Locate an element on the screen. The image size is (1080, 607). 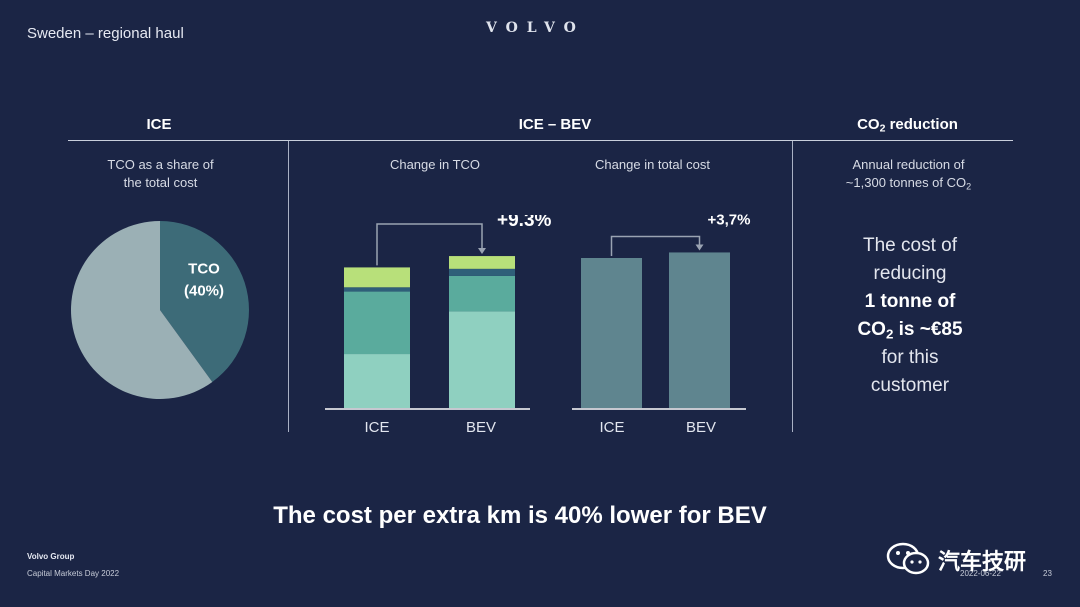
ice-subtitle: TCO as a share of the total cost is located at coordinates (160, 174).